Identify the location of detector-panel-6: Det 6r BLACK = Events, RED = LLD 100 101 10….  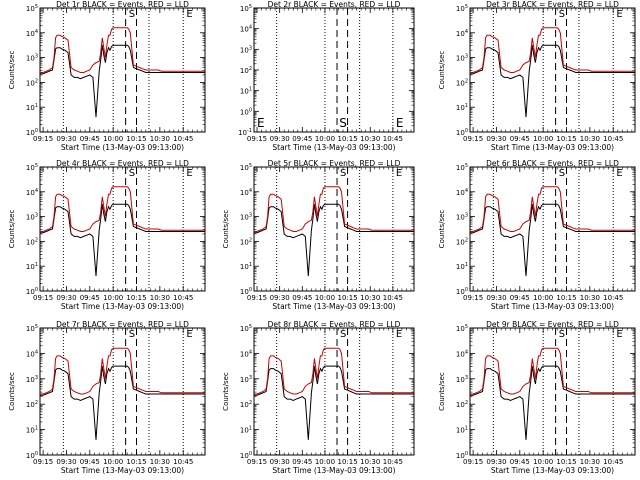
(537, 235).